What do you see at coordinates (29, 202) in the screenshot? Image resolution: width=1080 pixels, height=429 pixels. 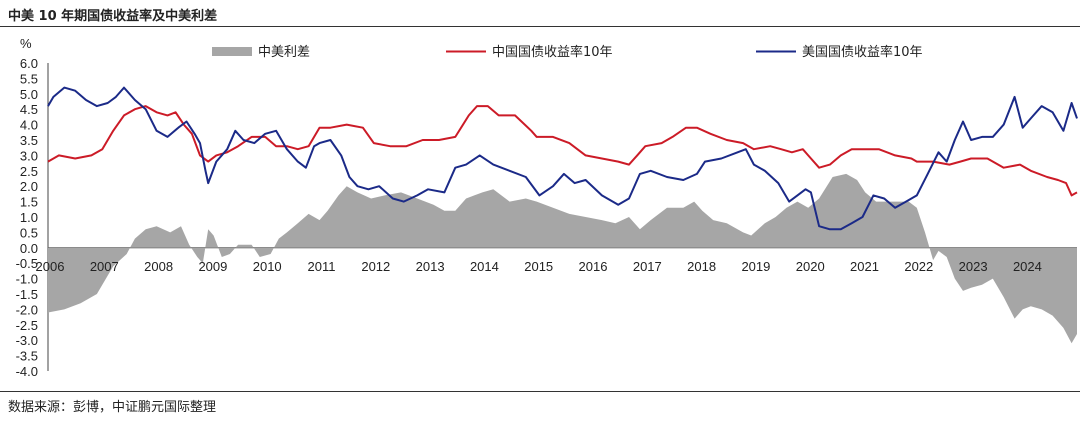 I see `y-tick-label: 1.5` at bounding box center [29, 202].